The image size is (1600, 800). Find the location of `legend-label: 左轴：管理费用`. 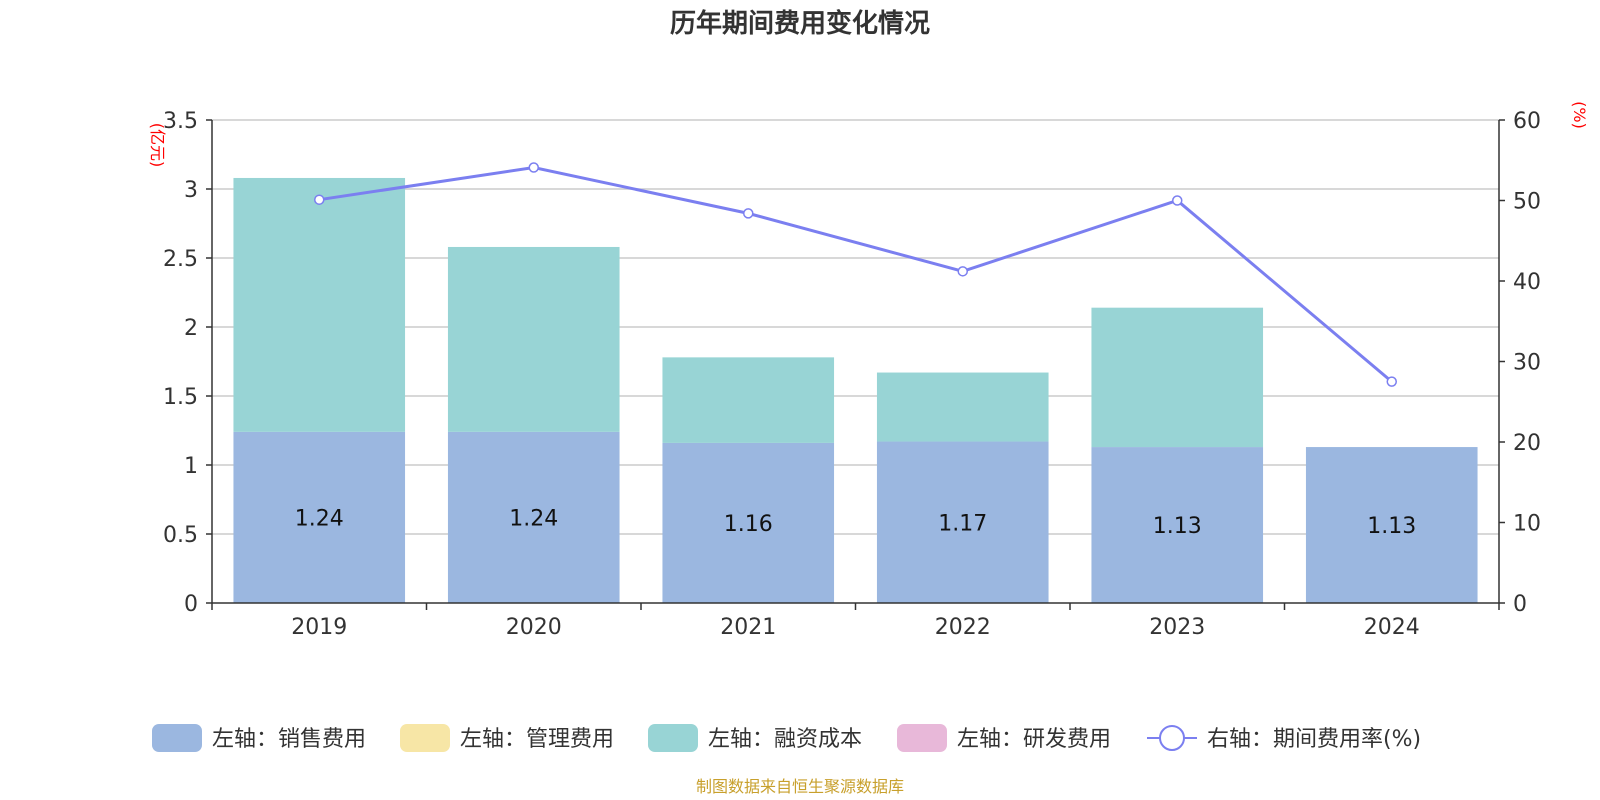

legend-label: 左轴：管理费用 is located at coordinates (537, 739).